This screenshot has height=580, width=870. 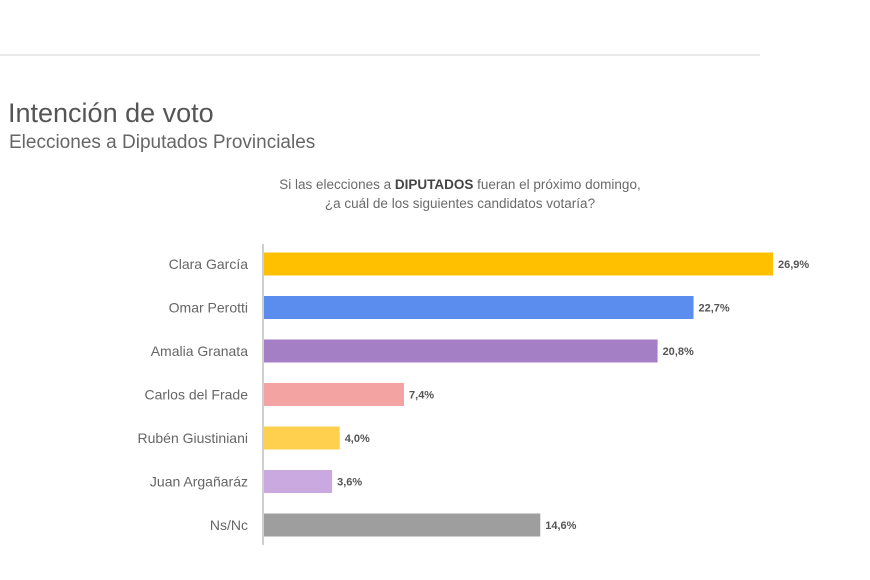 What do you see at coordinates (197, 395) in the screenshot?
I see `category-label: Carlos del Frade` at bounding box center [197, 395].